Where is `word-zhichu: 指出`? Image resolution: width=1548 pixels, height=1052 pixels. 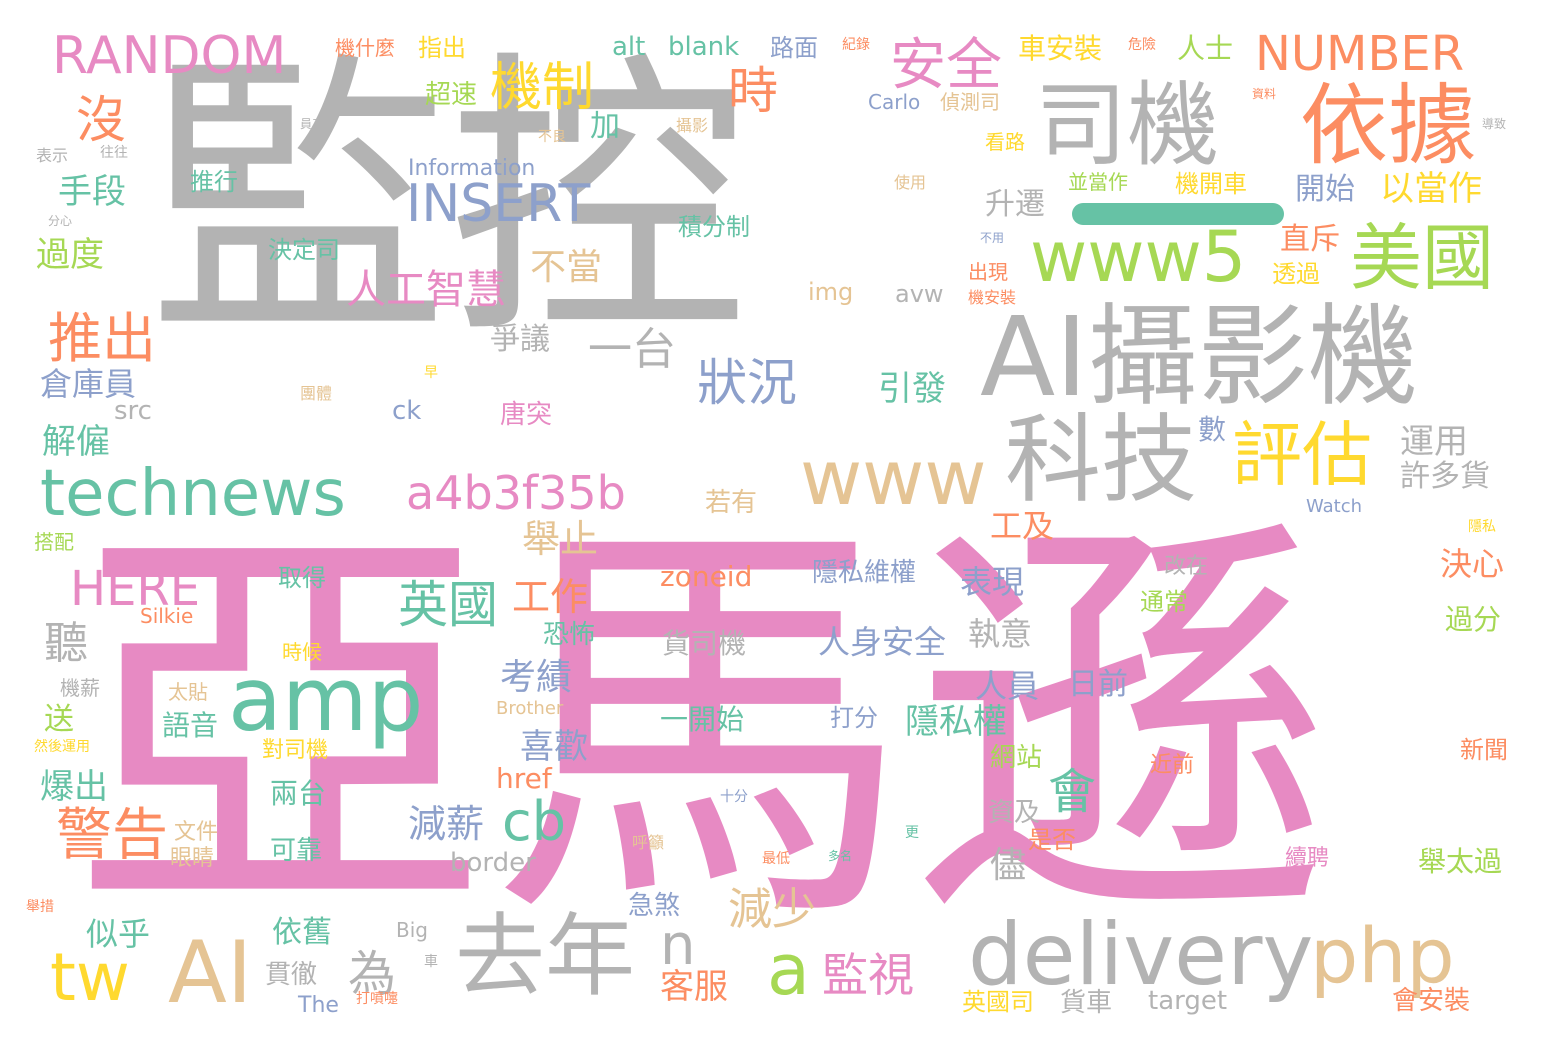 word-zhichu: 指出 is located at coordinates (442, 48).